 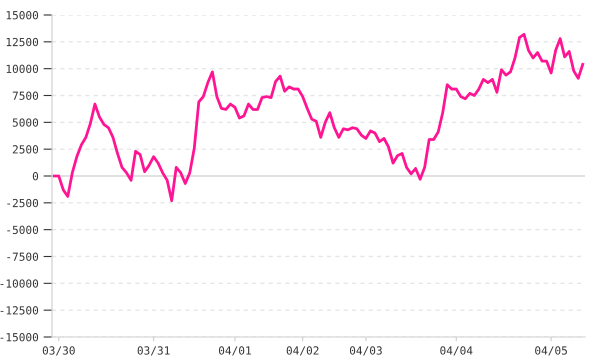 I want to click on y-tick-label: 7500, so click(x=25, y=96).